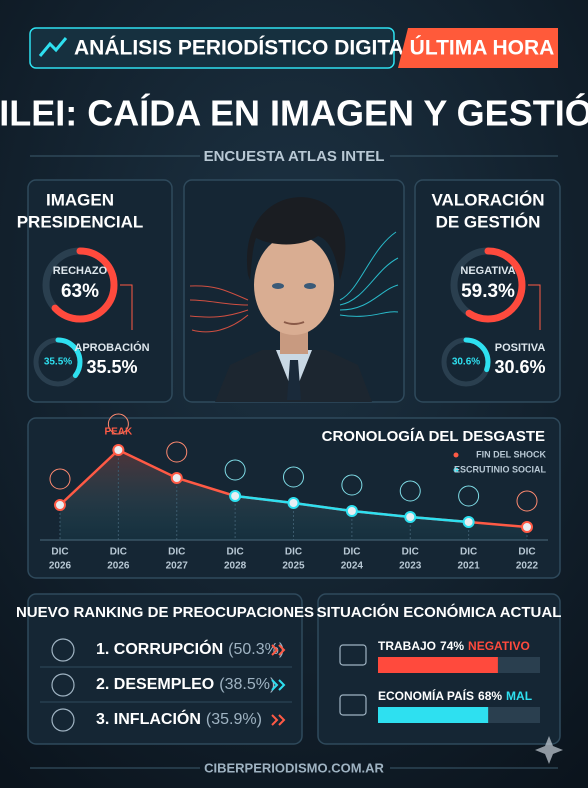 The height and width of the screenshot is (788, 588). I want to click on tag-box, so click(212, 48).